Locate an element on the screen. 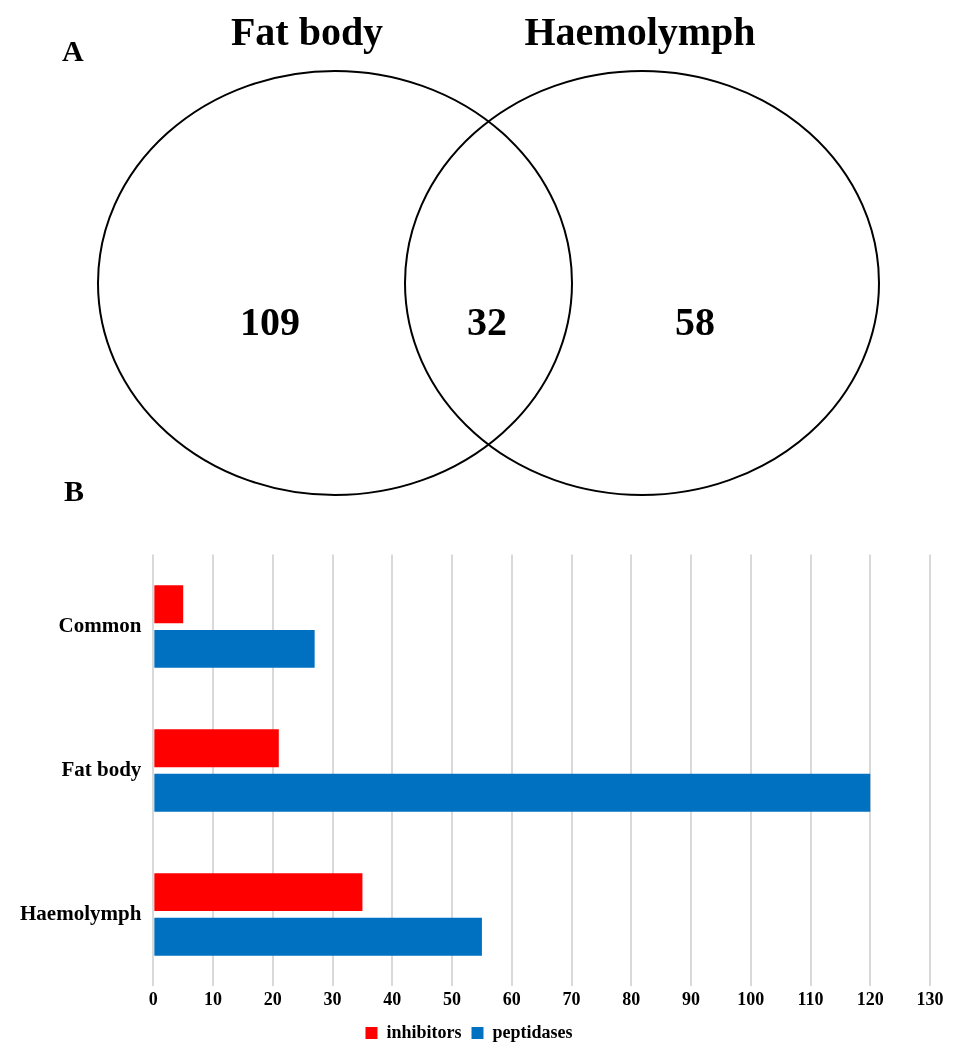  x-tick-label: 120 is located at coordinates (870, 998).